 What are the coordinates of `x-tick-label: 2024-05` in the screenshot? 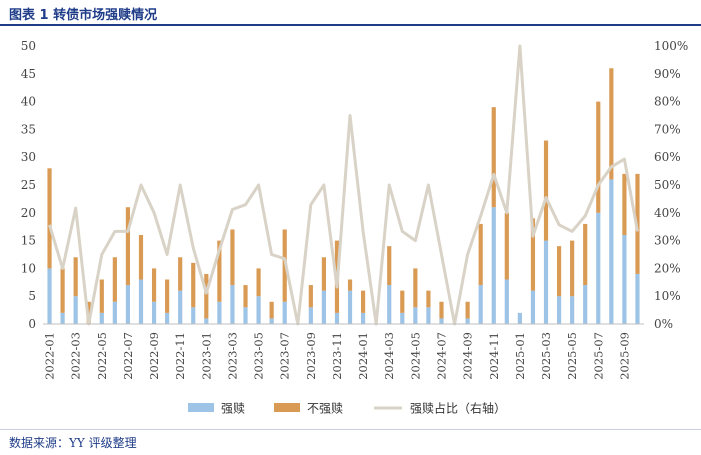 It's located at (415, 356).